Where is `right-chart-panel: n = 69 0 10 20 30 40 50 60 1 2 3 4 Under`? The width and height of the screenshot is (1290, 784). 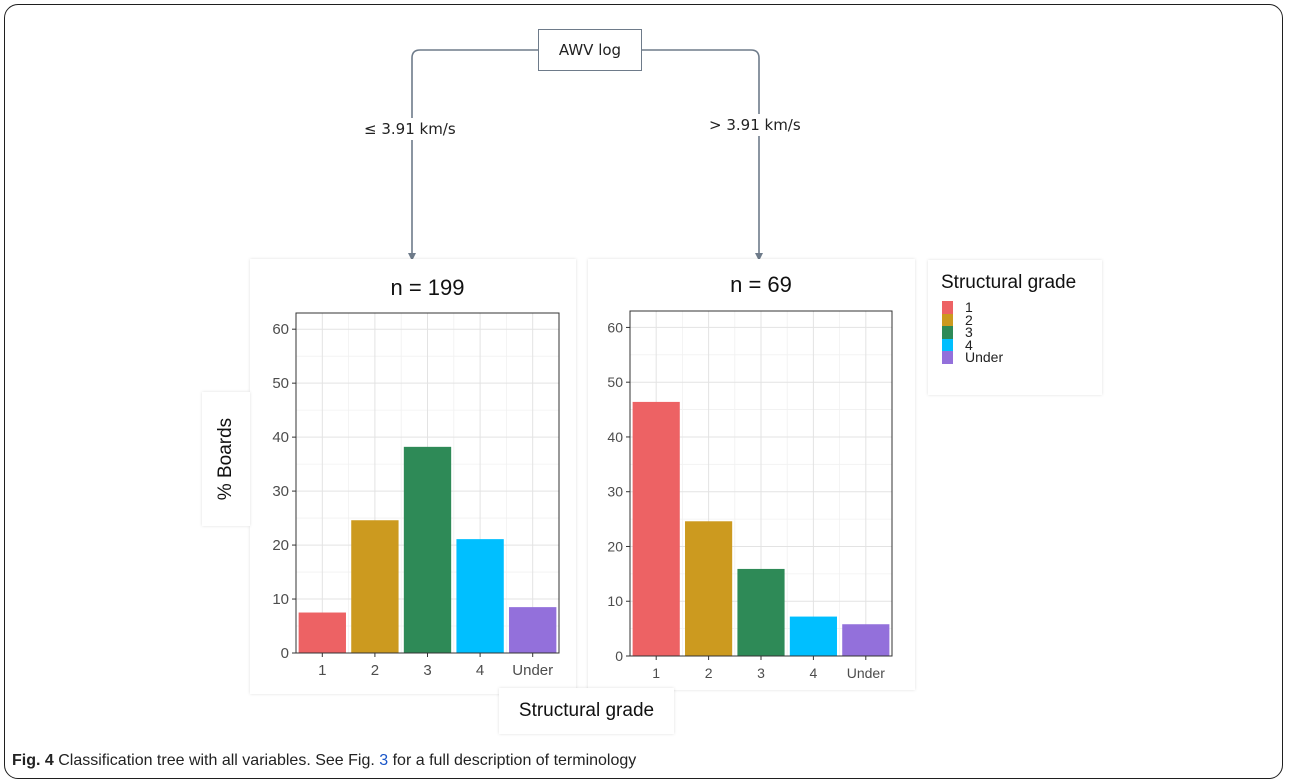 right-chart-panel: n = 69 0 10 20 30 40 50 60 1 2 3 4 Under is located at coordinates (751, 474).